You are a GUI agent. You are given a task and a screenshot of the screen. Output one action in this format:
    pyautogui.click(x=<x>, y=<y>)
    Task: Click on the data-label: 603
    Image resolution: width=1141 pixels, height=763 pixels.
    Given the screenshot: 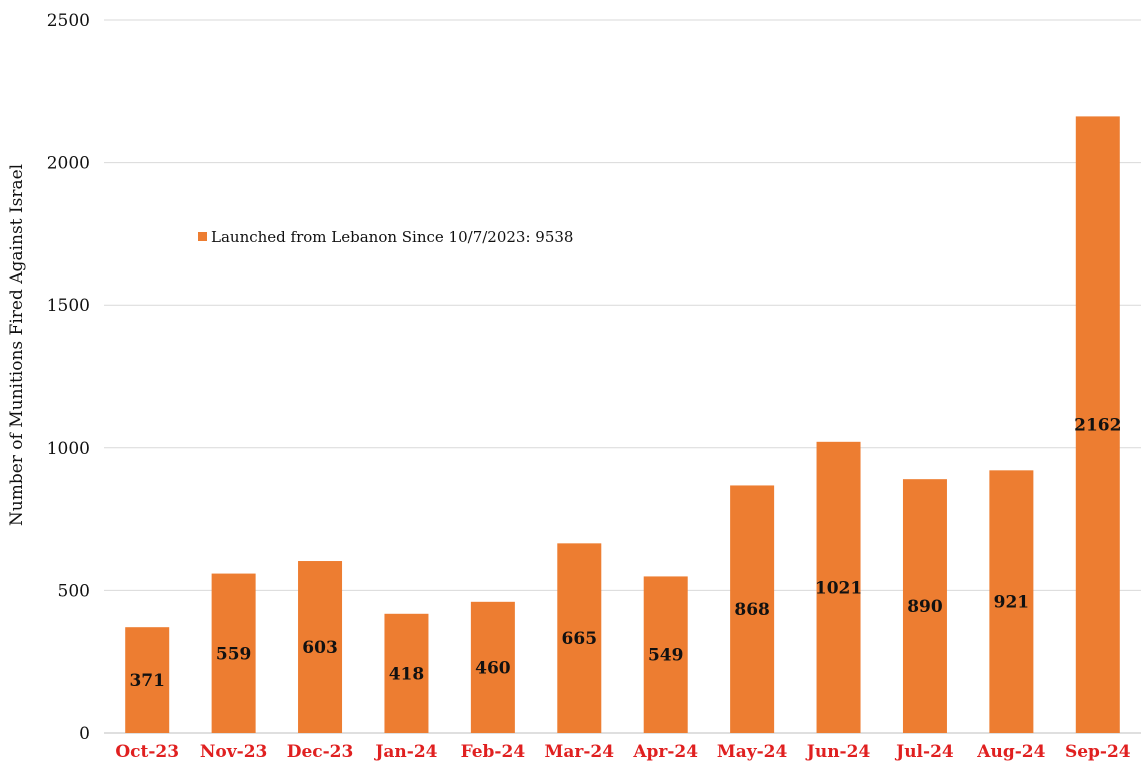 What is the action you would take?
    pyautogui.click(x=320, y=648)
    